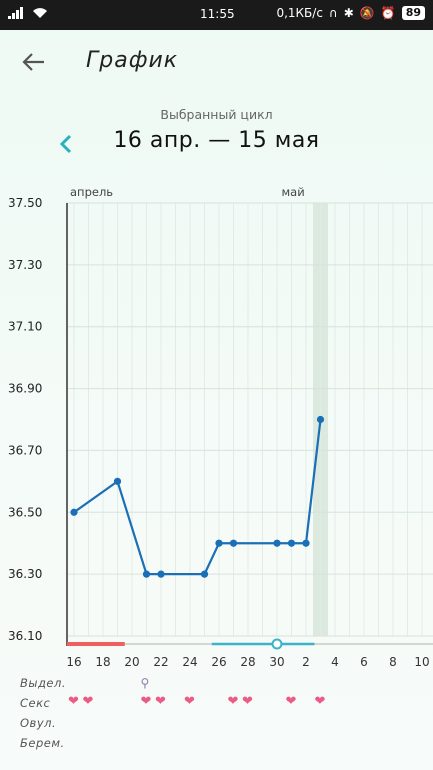 The image size is (433, 770). Describe the element at coordinates (335, 662) in the screenshot. I see `x-tick-label: 4` at that location.